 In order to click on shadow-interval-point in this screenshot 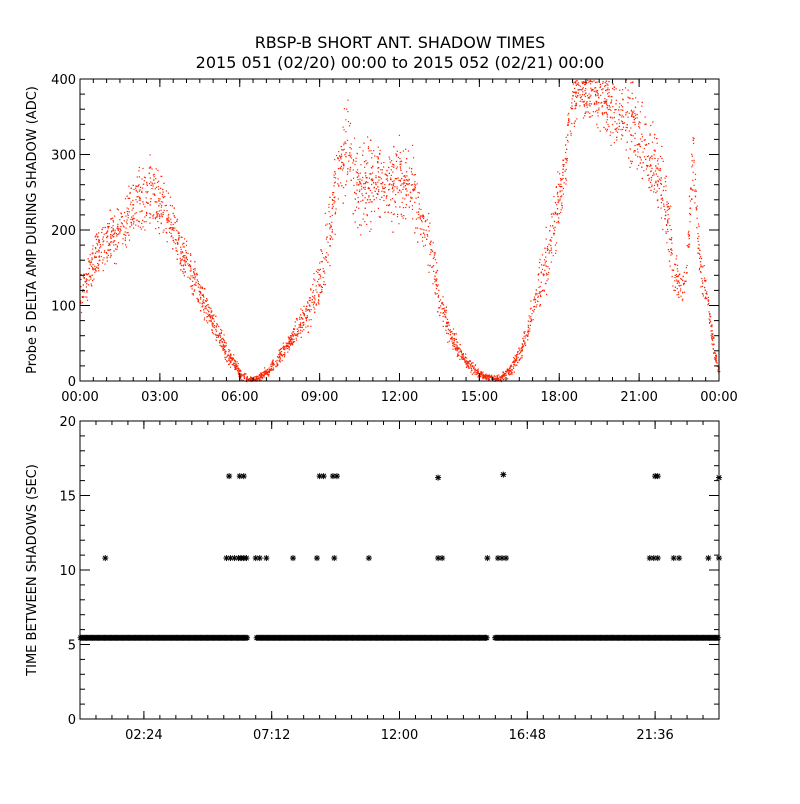, I will do `click(337, 476)`.